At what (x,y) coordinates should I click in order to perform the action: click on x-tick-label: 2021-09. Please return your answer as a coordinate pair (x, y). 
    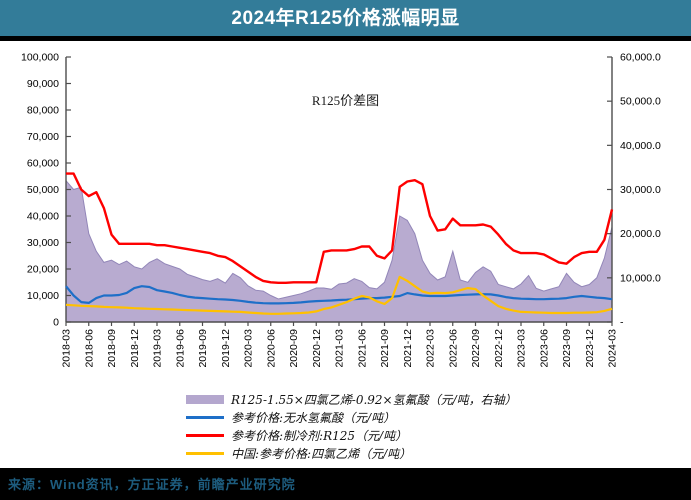
    Looking at the image, I should click on (385, 348).